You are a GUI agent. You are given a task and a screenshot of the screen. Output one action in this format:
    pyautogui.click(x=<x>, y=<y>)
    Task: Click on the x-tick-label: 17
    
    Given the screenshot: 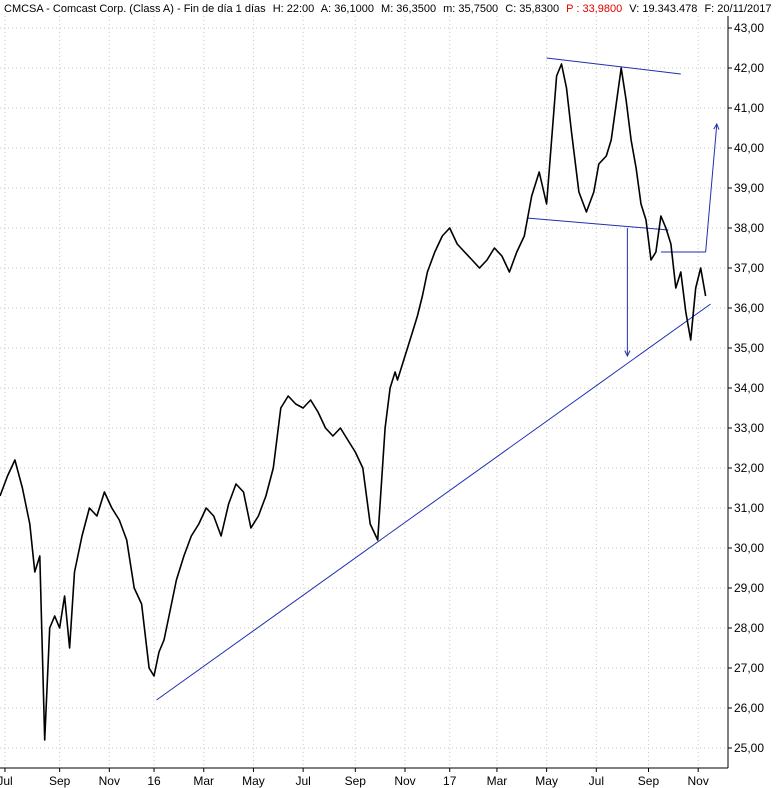 What is the action you would take?
    pyautogui.click(x=450, y=781)
    